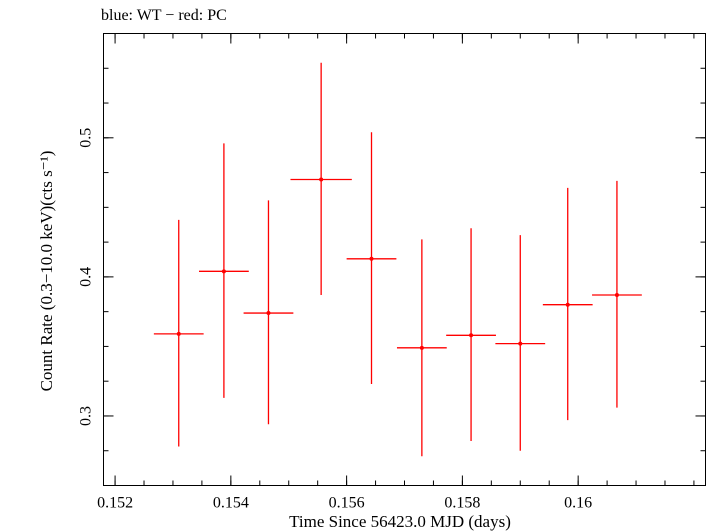 The image size is (709, 532). I want to click on chart-title: blue: WT − red: PC, so click(164, 15).